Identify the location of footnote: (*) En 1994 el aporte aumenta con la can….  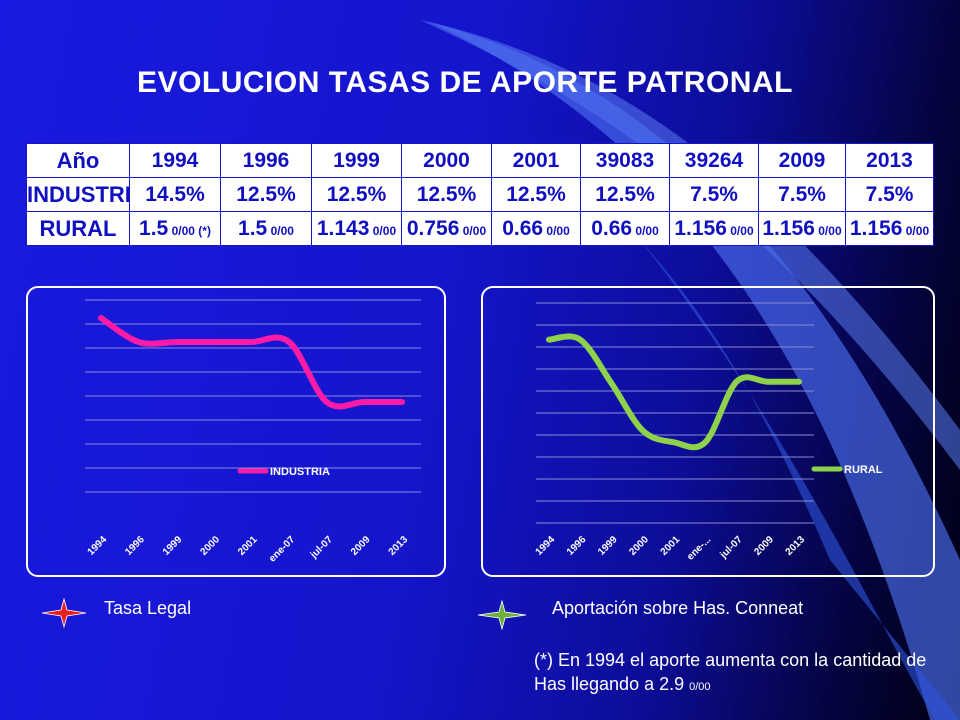
(734, 673).